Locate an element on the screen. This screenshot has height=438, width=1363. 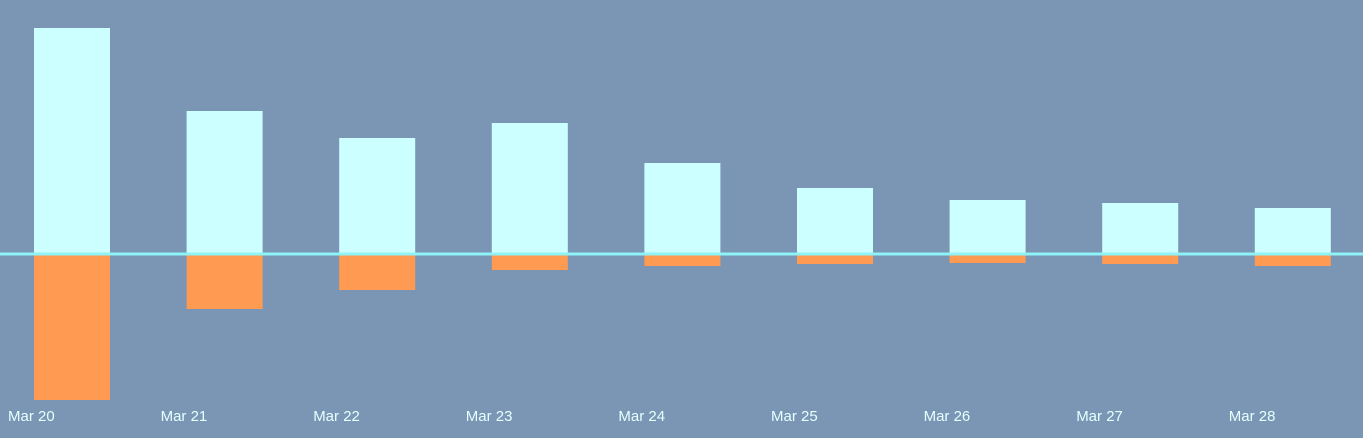
x-tick-label: Mar 23 is located at coordinates (489, 416).